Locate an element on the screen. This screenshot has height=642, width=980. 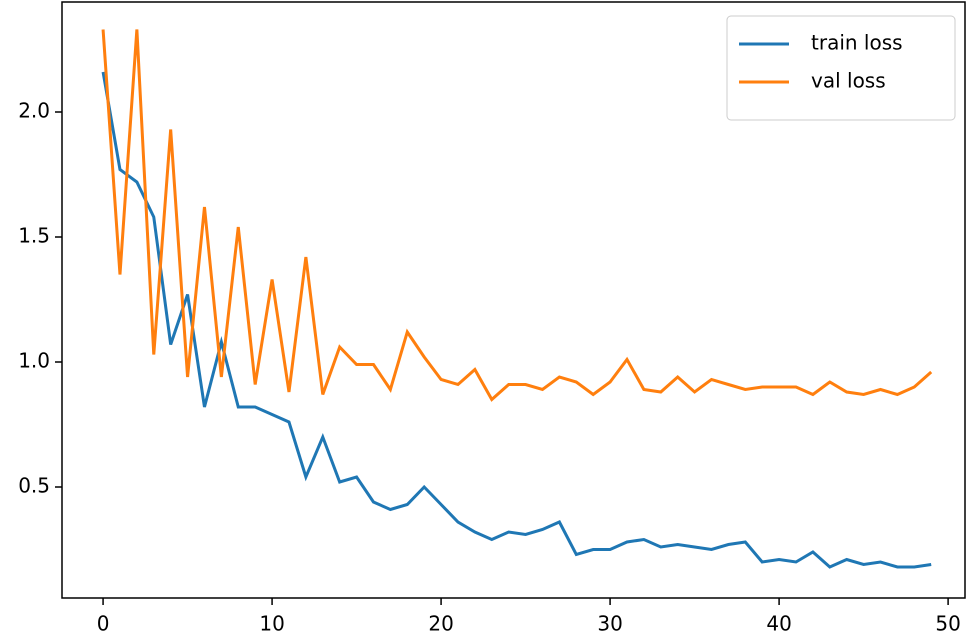
legend-box is located at coordinates (841, 68).